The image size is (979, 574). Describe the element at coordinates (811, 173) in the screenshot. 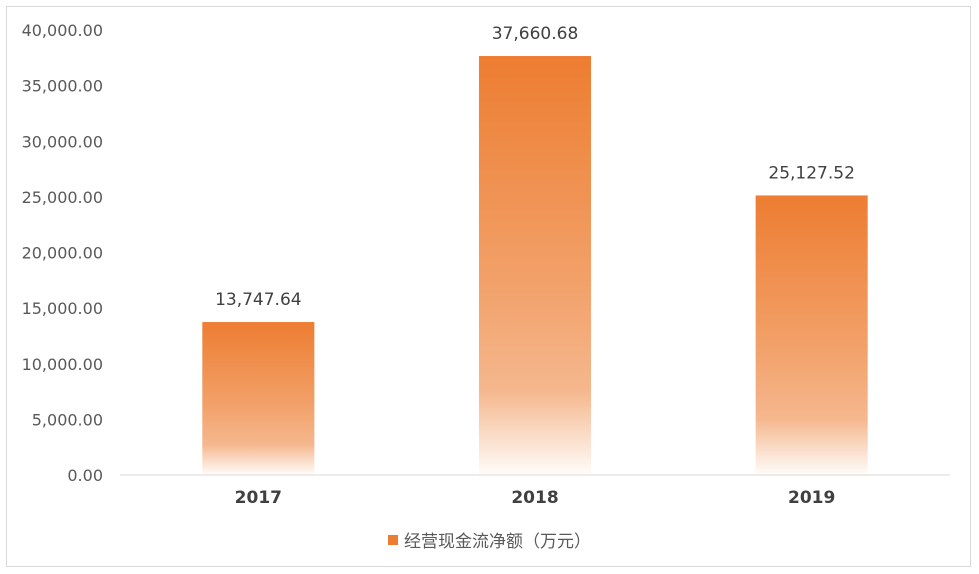

I see `data-label: 25,127.52` at that location.